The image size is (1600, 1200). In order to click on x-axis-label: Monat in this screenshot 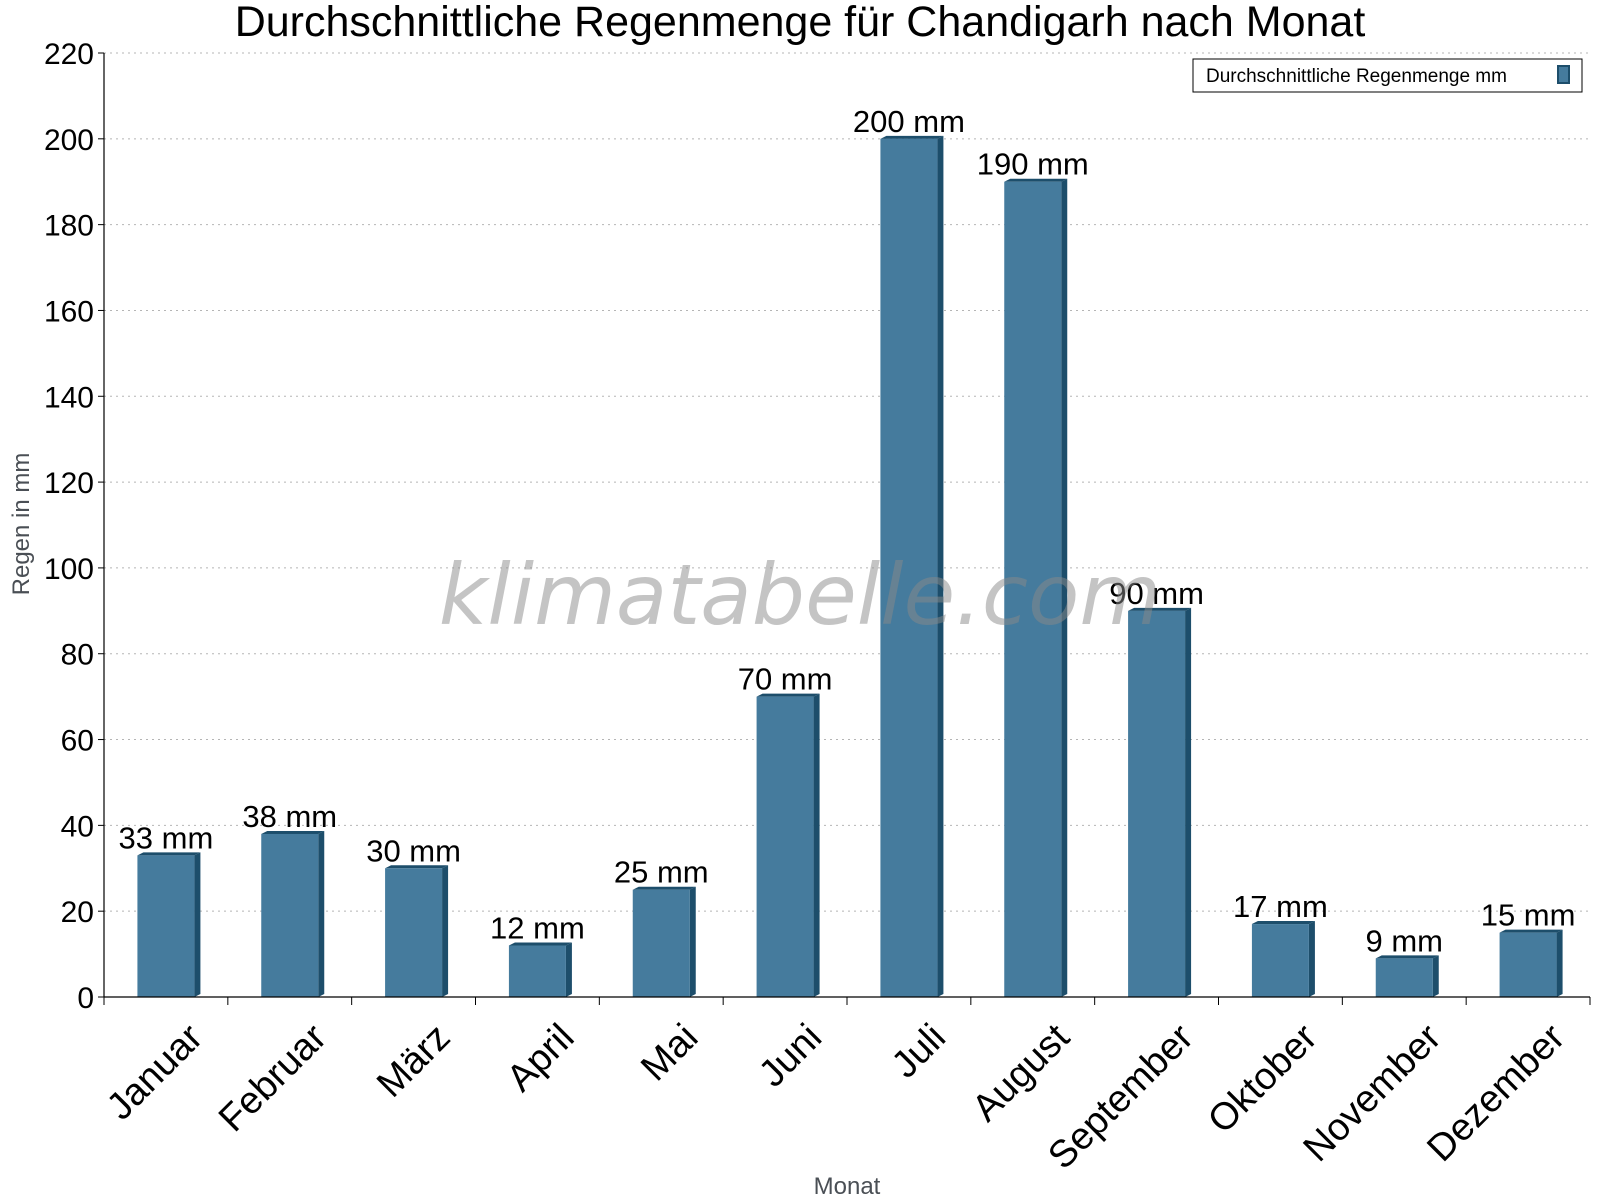, I will do `click(847, 1186)`.